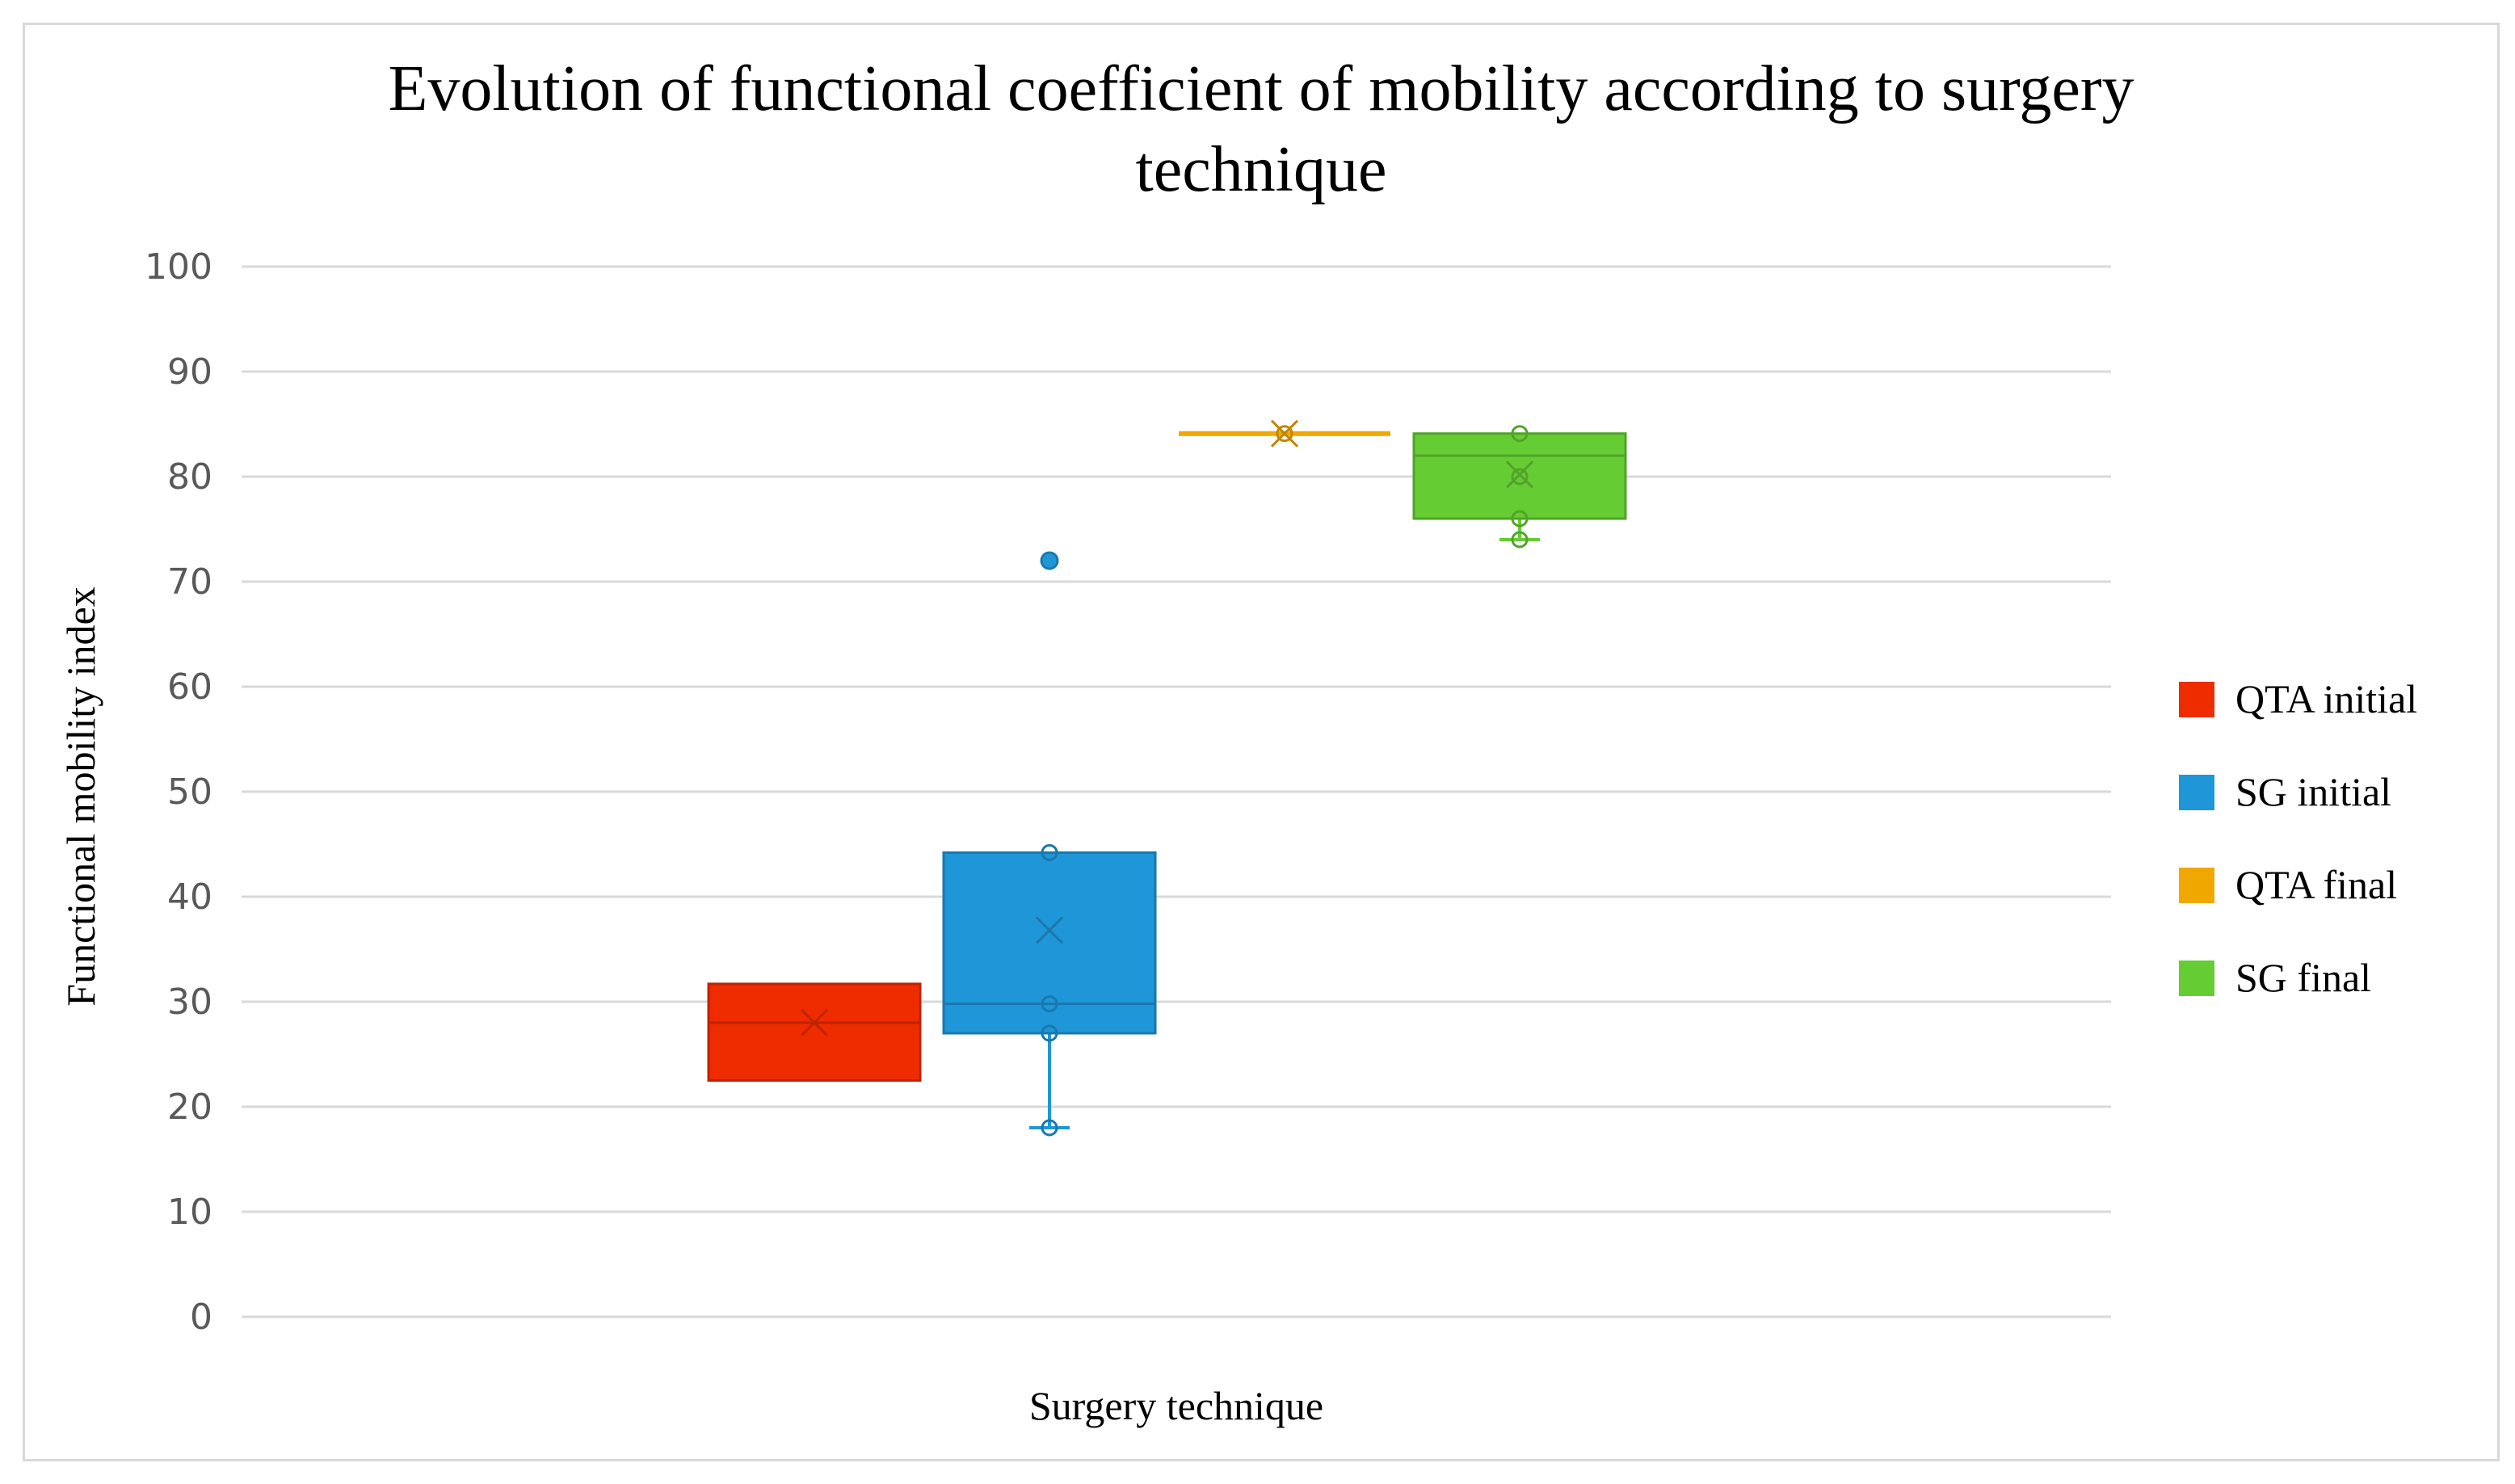  Describe the element at coordinates (1176, 1405) in the screenshot. I see `x-axis-title: Surgery technique` at that location.